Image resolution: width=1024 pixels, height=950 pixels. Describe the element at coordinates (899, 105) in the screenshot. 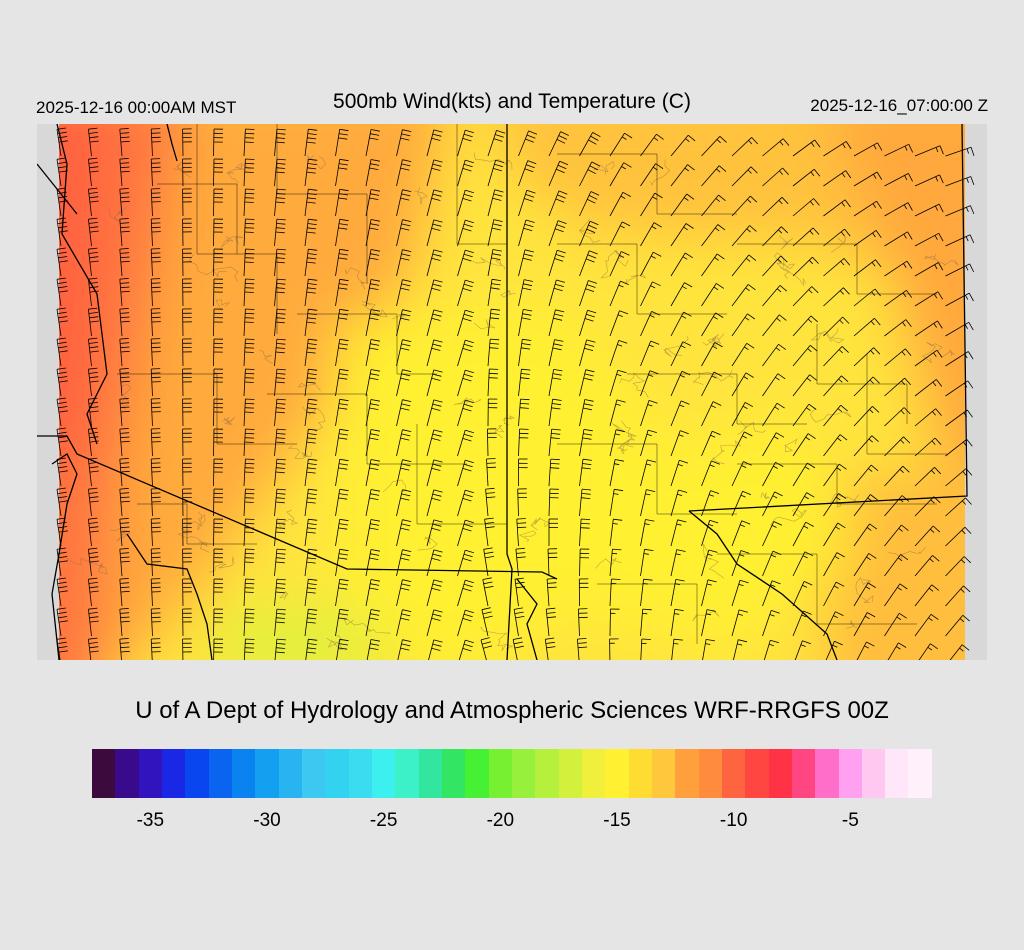

I see `valid-time-utc: 2025-12-16_07:00:00 Z` at that location.